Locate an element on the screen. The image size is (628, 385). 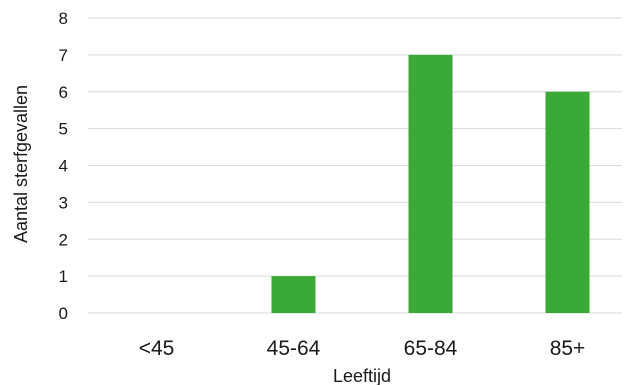
y-tick-label: 5 is located at coordinates (63, 129).